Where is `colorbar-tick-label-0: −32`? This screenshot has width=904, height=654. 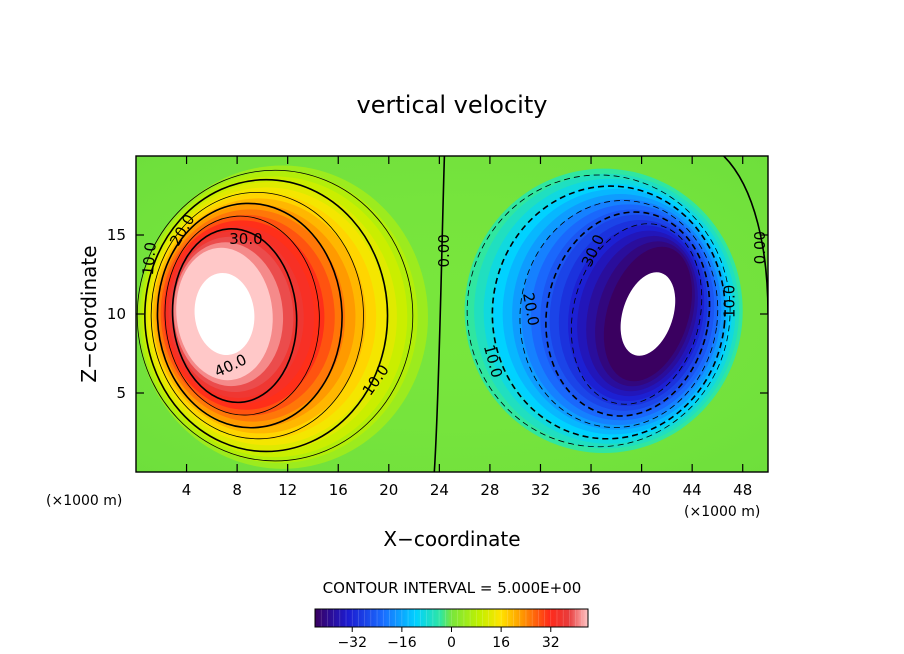 colorbar-tick-label-0: −32 is located at coordinates (352, 643).